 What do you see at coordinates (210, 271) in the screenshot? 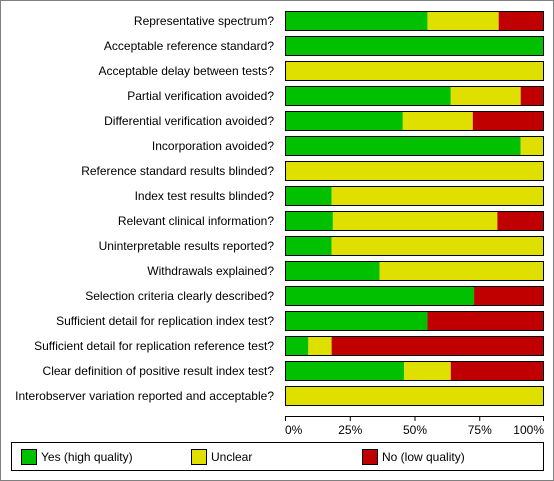
I see `category-label: Withdrawals explained?` at bounding box center [210, 271].